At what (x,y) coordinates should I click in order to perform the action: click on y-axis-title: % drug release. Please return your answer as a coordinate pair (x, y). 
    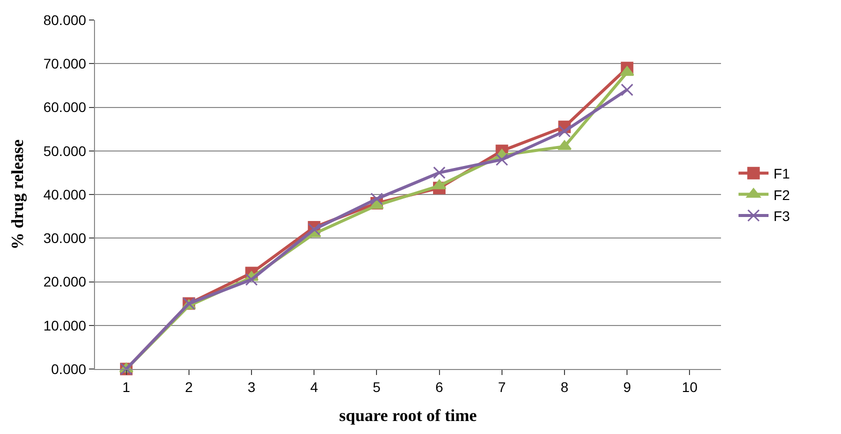
    Looking at the image, I should click on (17, 194).